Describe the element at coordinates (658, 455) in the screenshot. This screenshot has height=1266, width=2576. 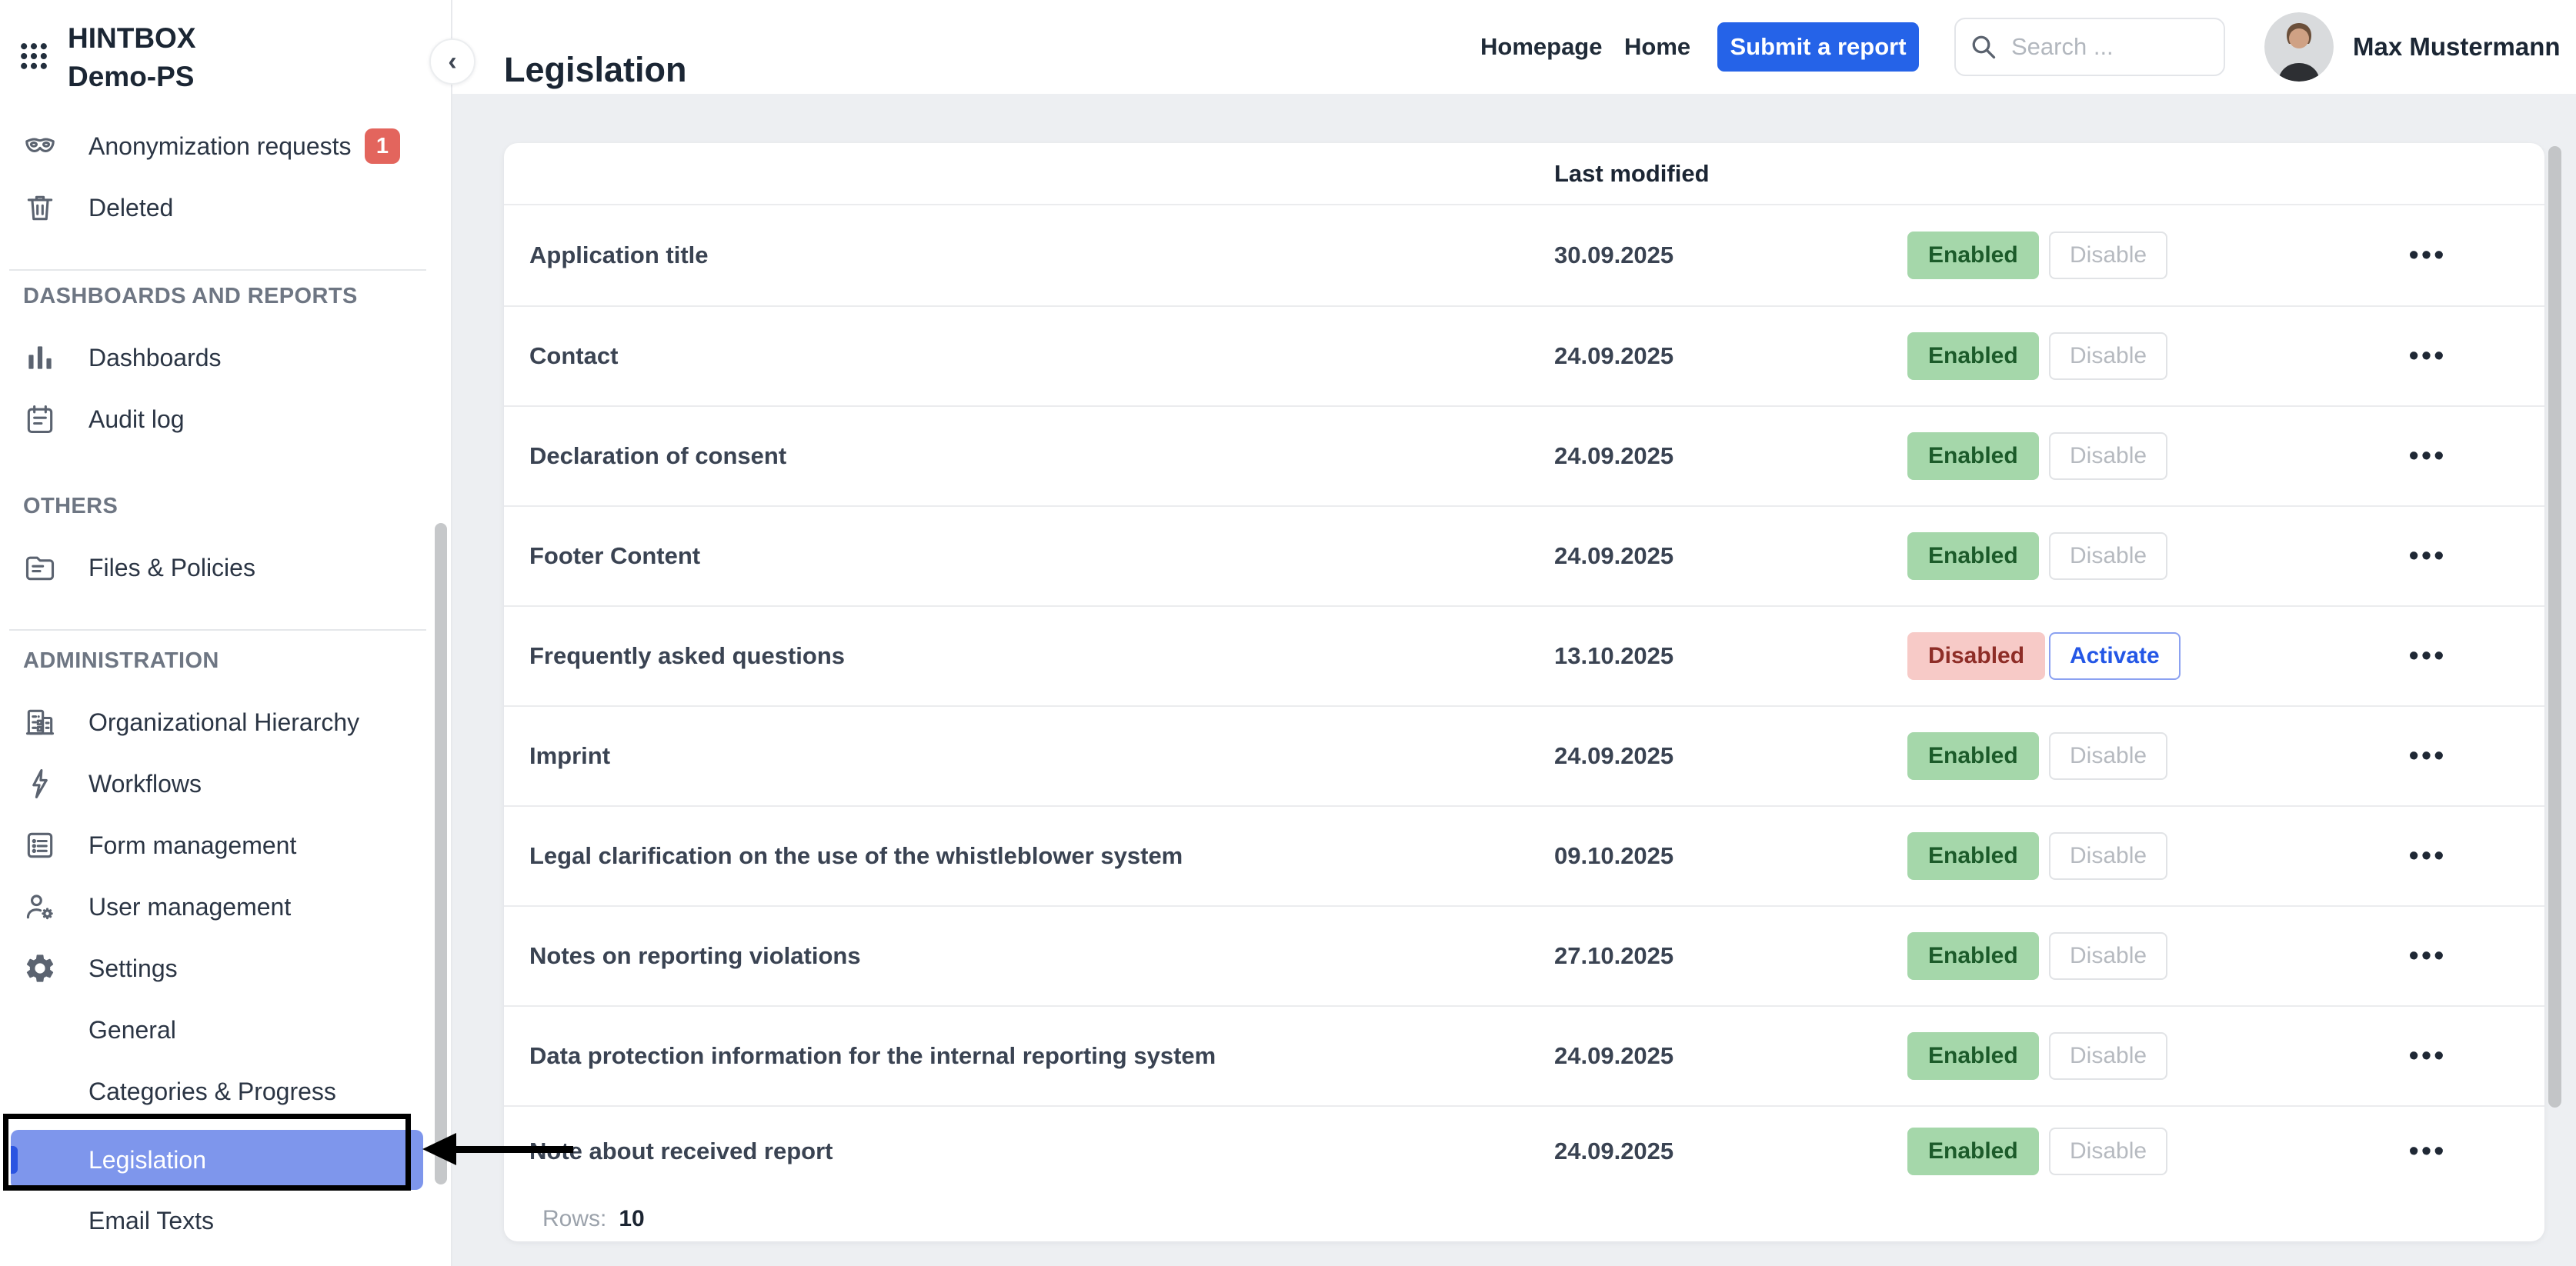
I see `row-name: Declaration of consent` at that location.